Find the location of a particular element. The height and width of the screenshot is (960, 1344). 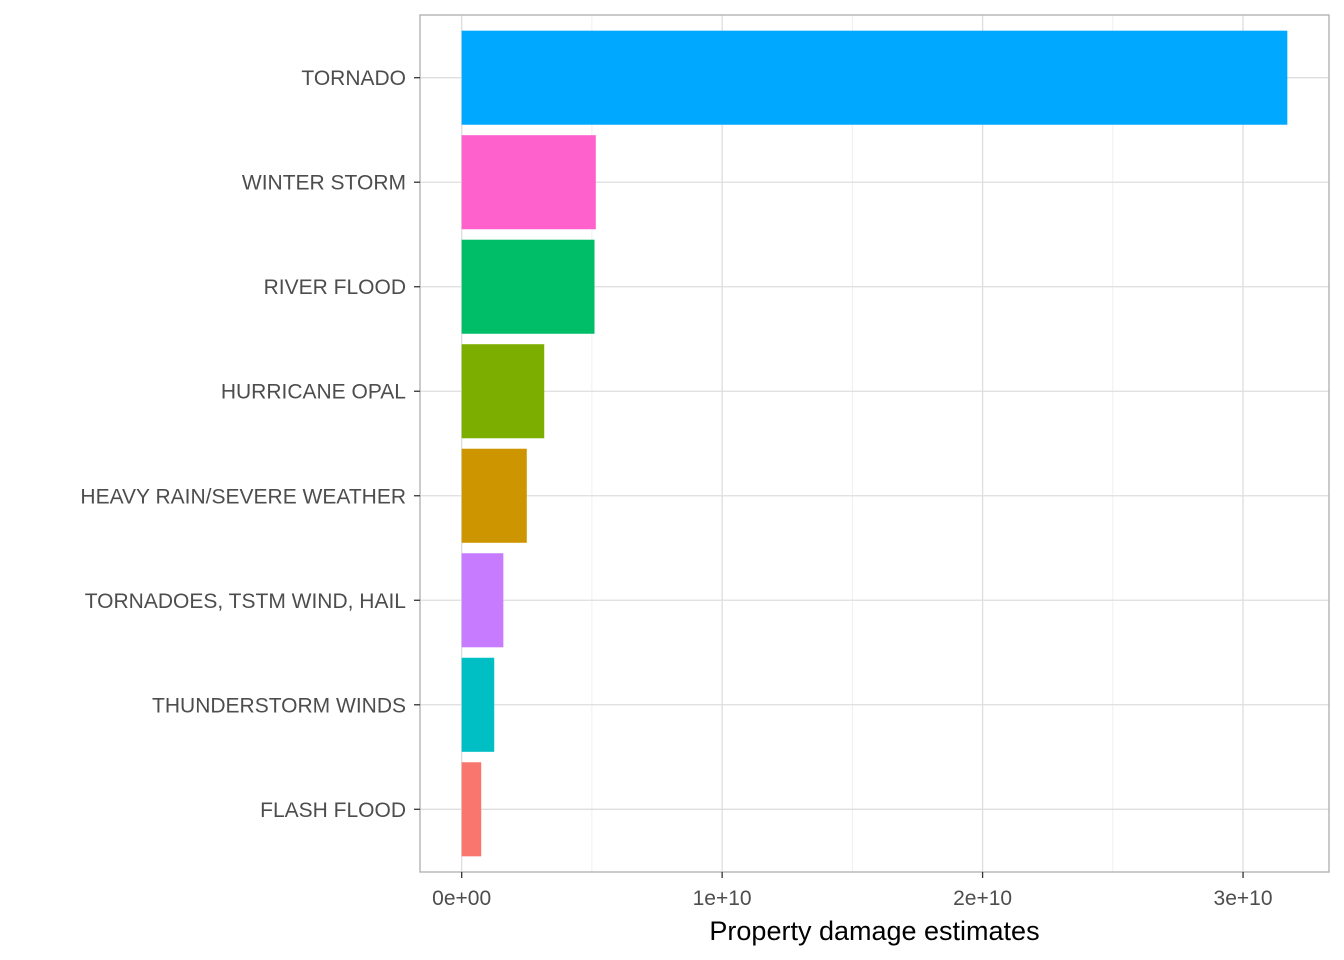

y-tick-label: TORNADO is located at coordinates (353, 78).